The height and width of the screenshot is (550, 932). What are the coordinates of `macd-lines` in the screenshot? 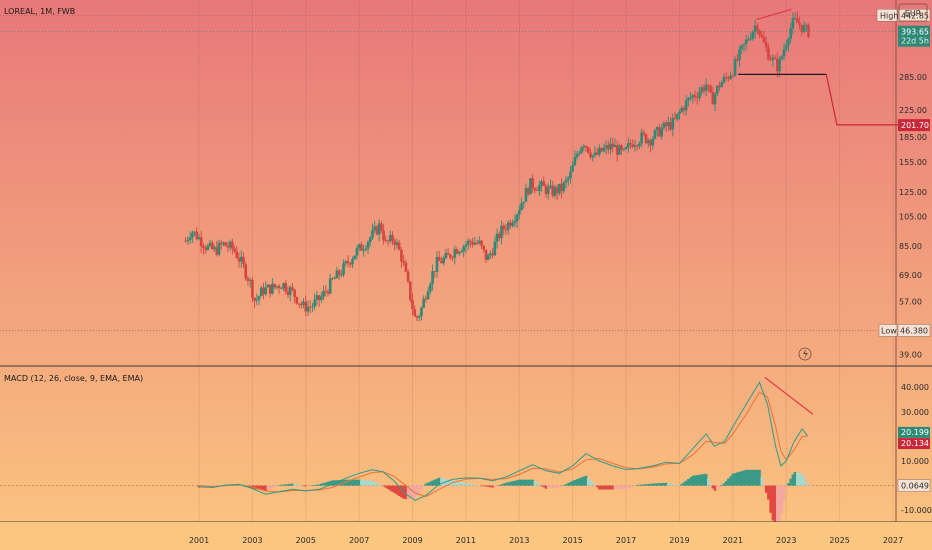 It's located at (503, 441).